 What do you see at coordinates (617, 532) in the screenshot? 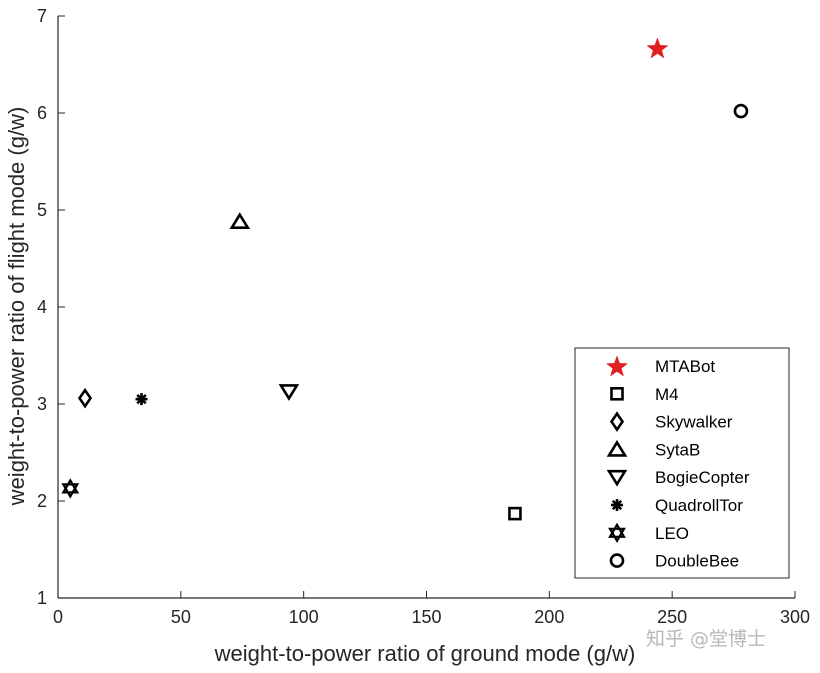
I see `legend-marker-leo` at bounding box center [617, 532].